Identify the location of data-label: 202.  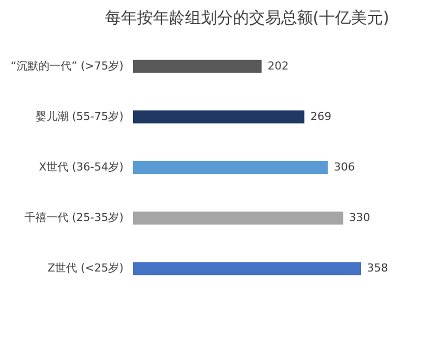
(278, 65).